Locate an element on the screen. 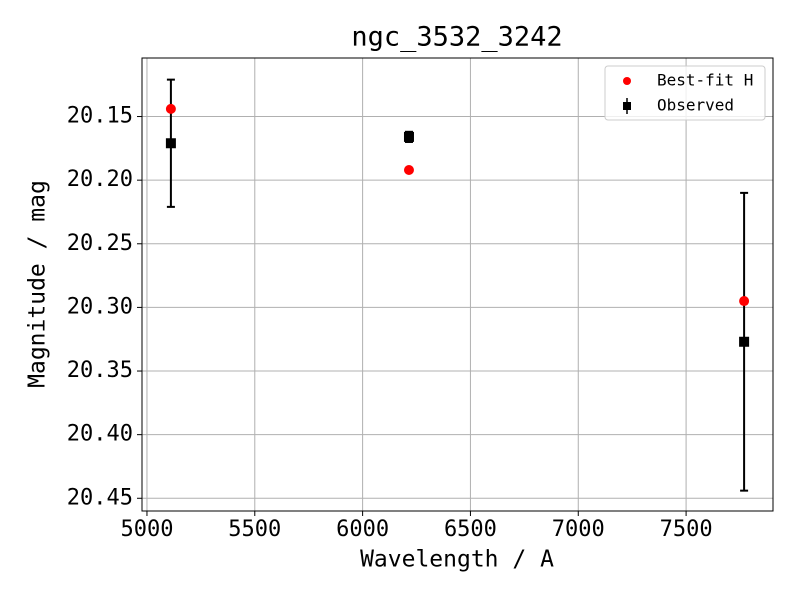 Image resolution: width=800 pixels, height=600 pixels. y-tick-label: 20.30 is located at coordinates (100, 306).